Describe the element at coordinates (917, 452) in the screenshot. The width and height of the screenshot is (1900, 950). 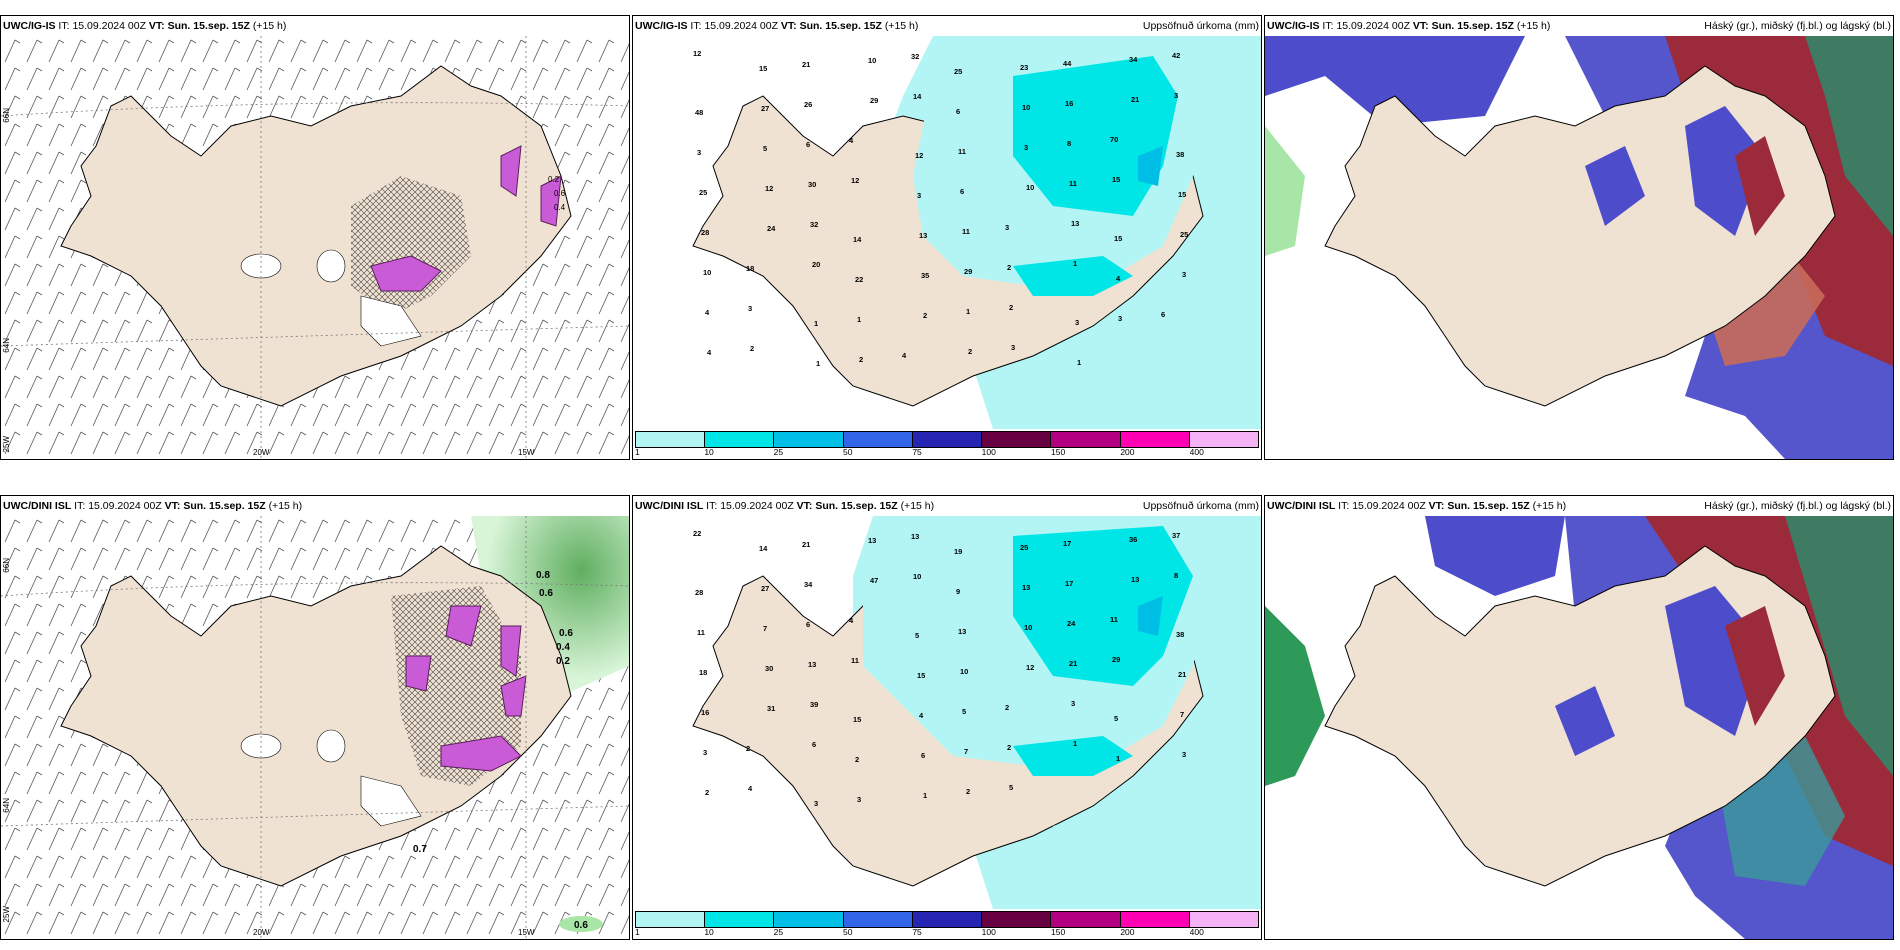
I see `legend-label: 75` at that location.